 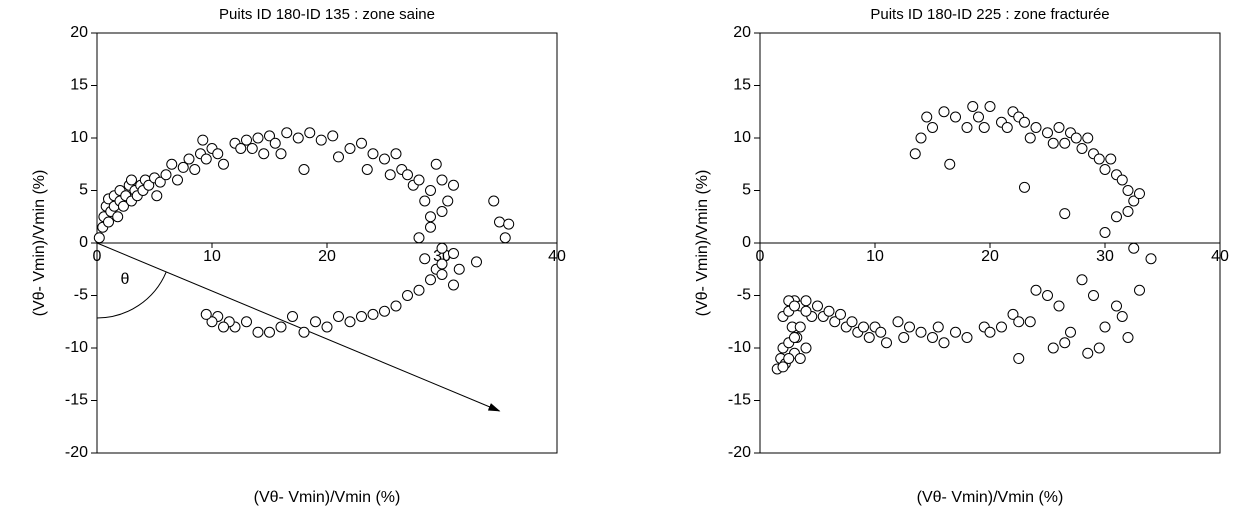 What do you see at coordinates (1220, 256) in the screenshot?
I see `x-tick-label: 40` at bounding box center [1220, 256].